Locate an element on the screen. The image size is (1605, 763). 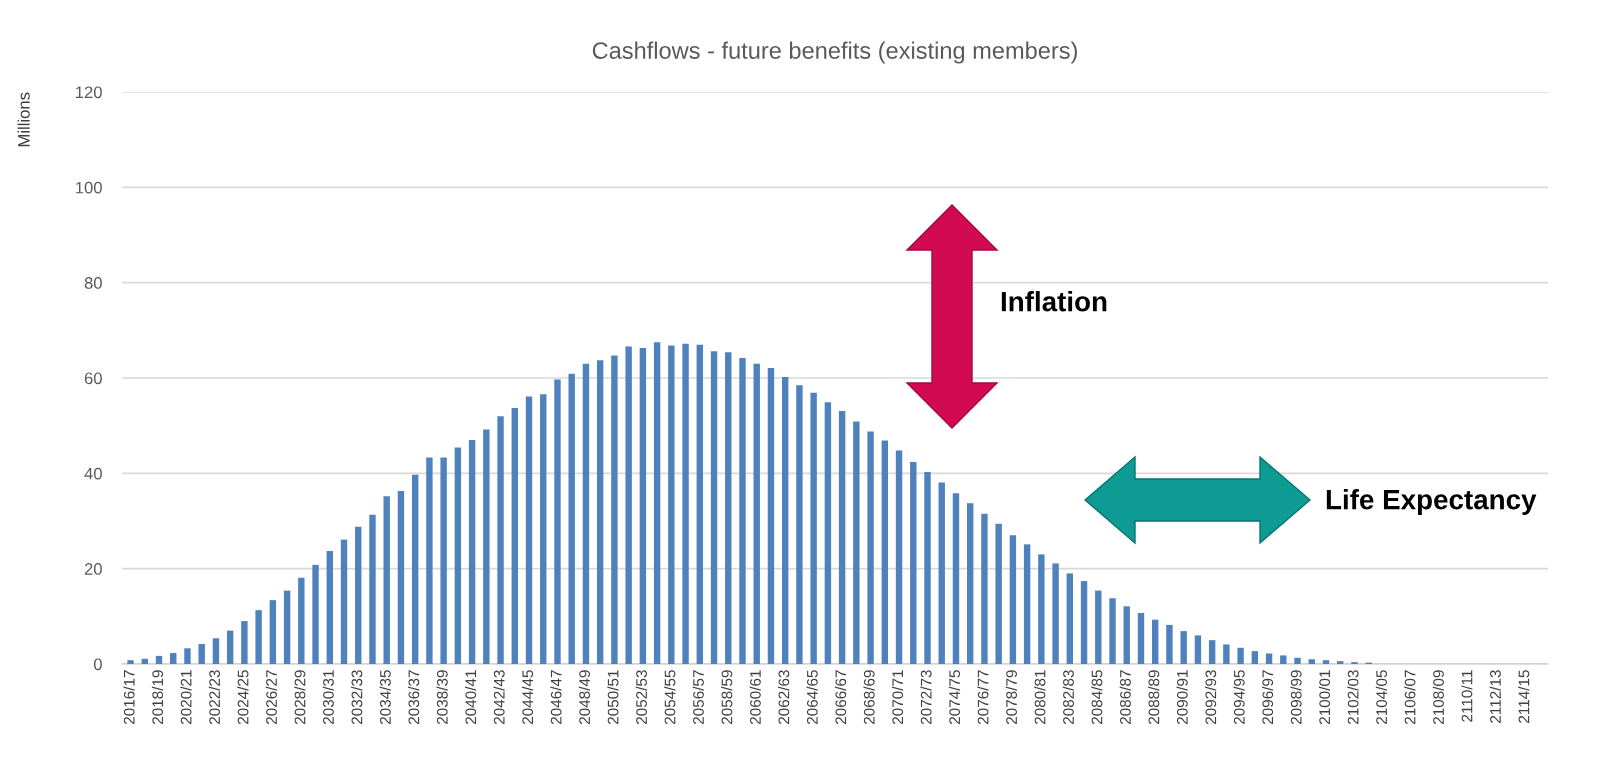
x-tick-label: 2062/63 is located at coordinates (784, 697).